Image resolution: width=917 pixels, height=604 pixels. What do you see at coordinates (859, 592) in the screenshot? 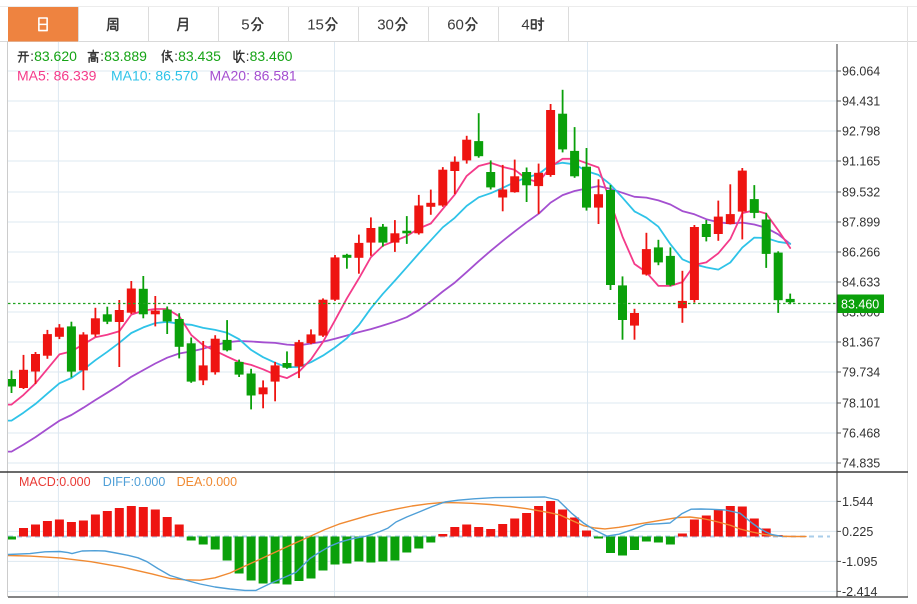
I see `svg-text: -2.414` at bounding box center [859, 592].